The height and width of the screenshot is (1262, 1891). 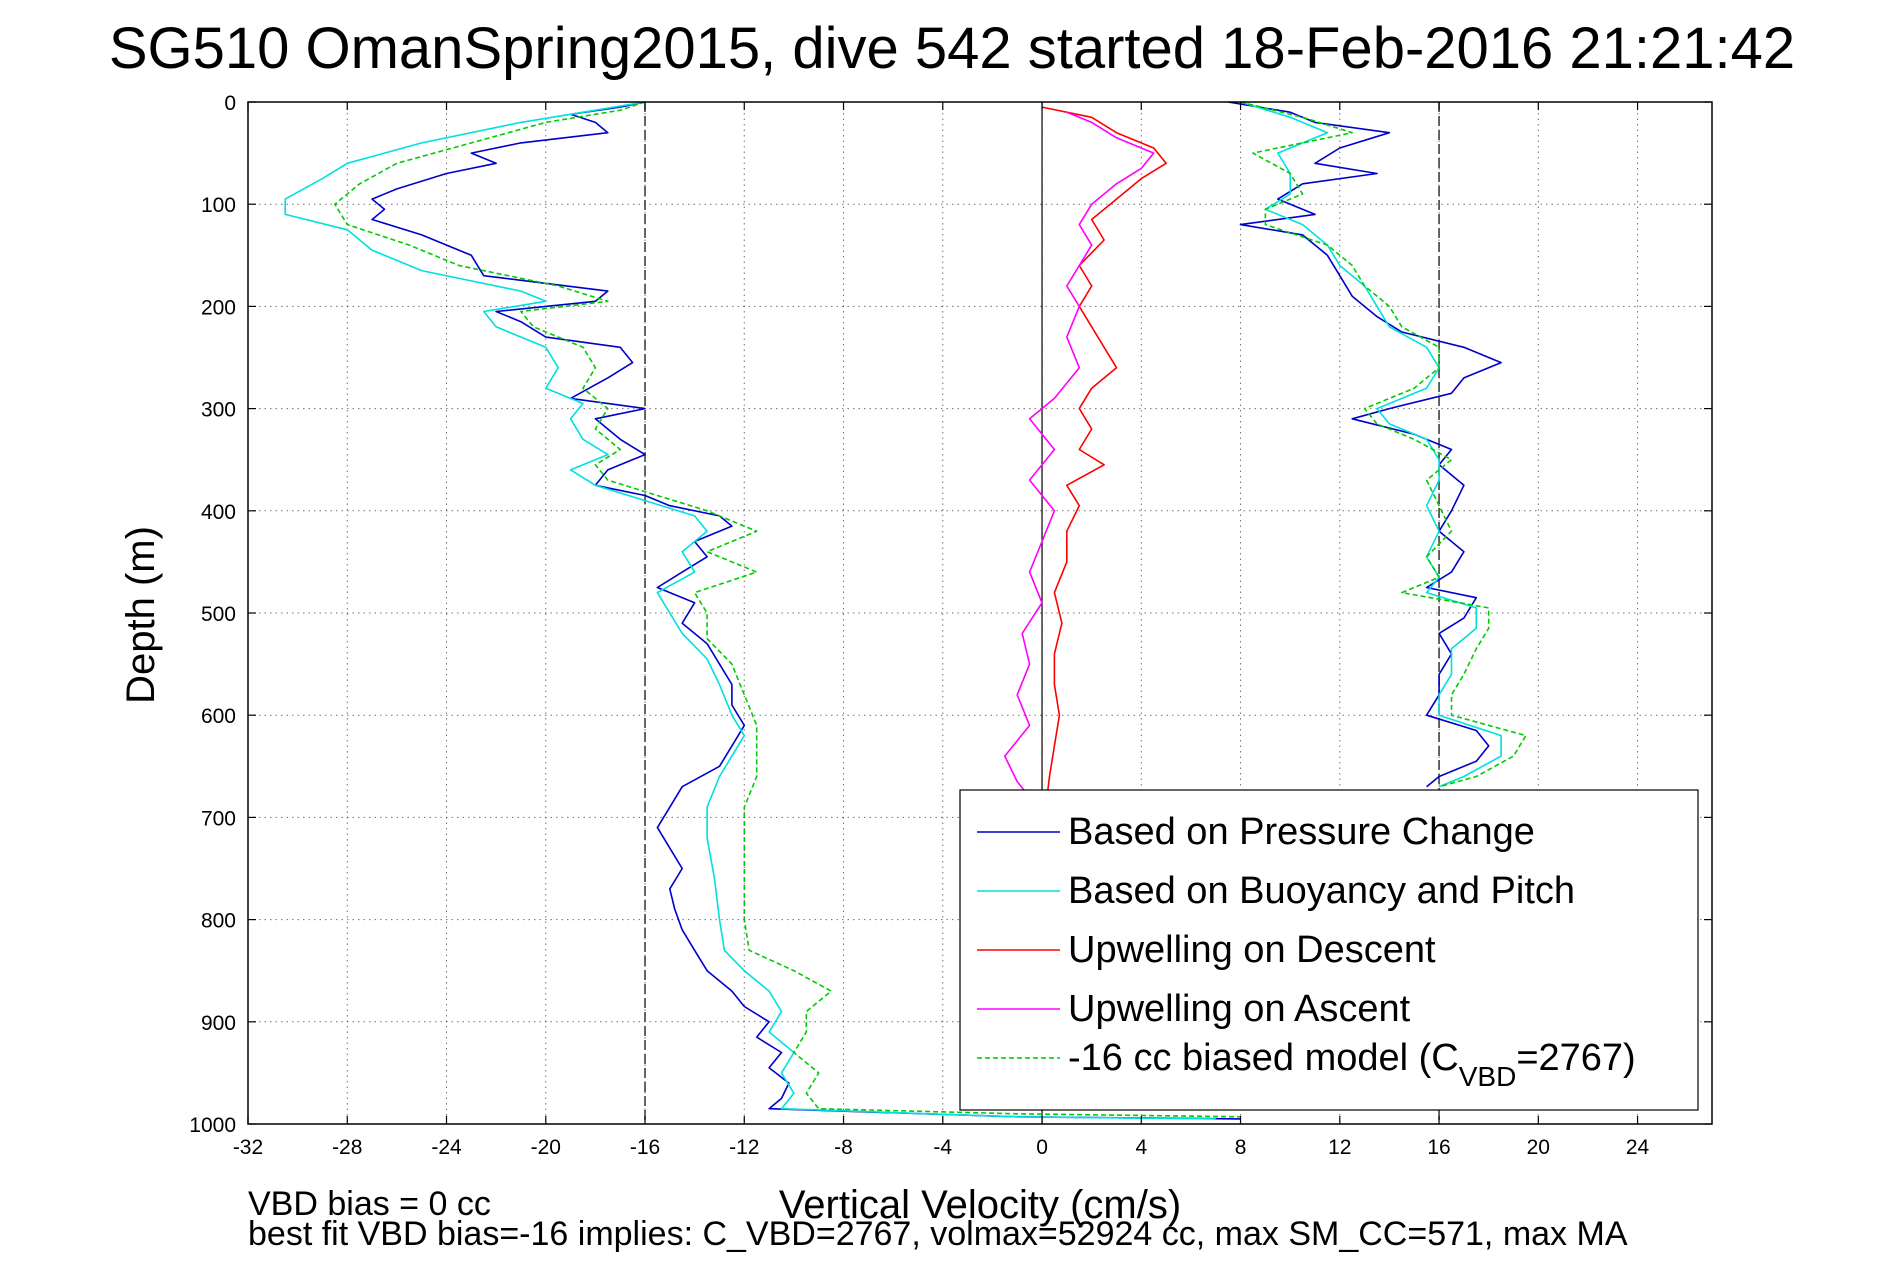 I want to click on x-tick-label: 0, so click(x=1042, y=1147).